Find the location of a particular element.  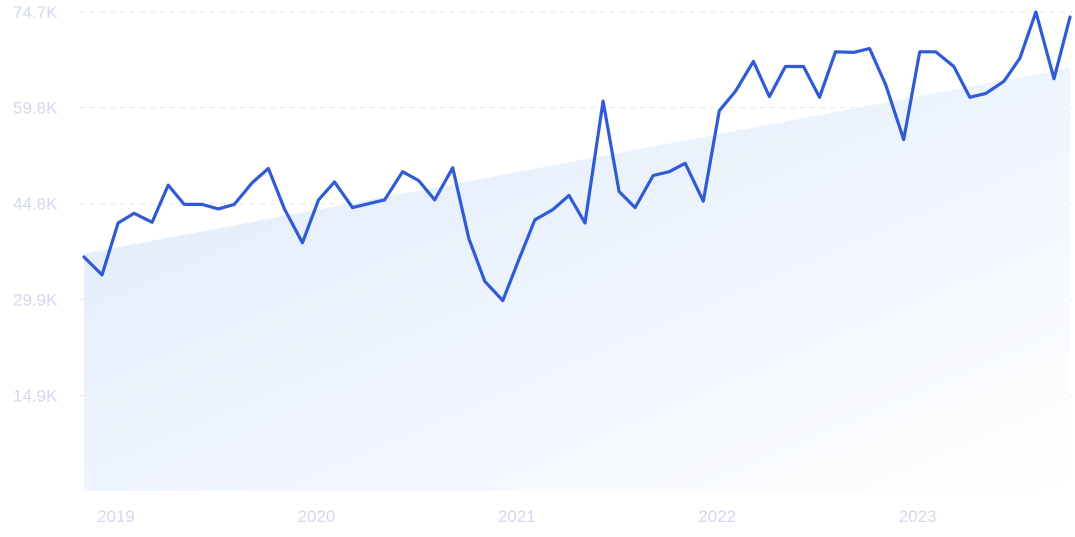

y-tick-label-1: 29.9K is located at coordinates (35, 299).